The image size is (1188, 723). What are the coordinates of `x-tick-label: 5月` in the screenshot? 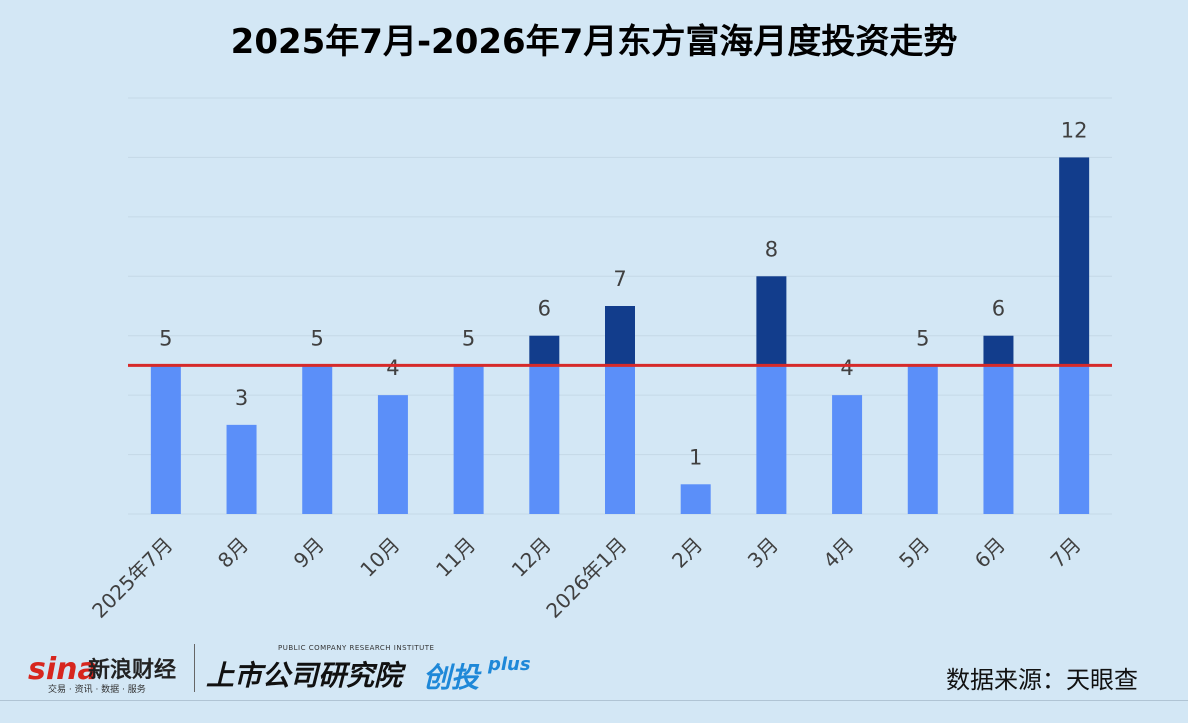 It's located at (914, 553).